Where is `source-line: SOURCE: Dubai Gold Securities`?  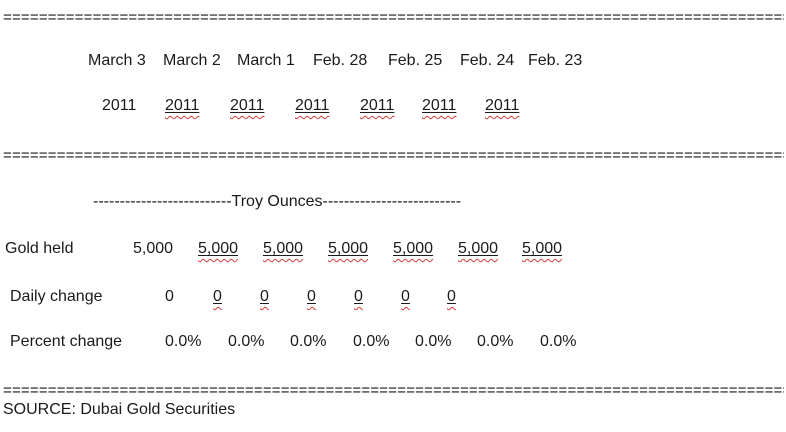 source-line: SOURCE: Dubai Gold Securities is located at coordinates (119, 409).